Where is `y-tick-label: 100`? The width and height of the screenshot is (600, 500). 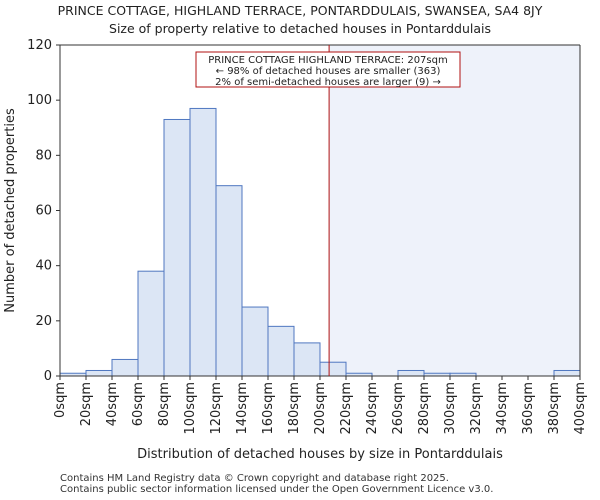 y-tick-label: 100 is located at coordinates (39, 100).